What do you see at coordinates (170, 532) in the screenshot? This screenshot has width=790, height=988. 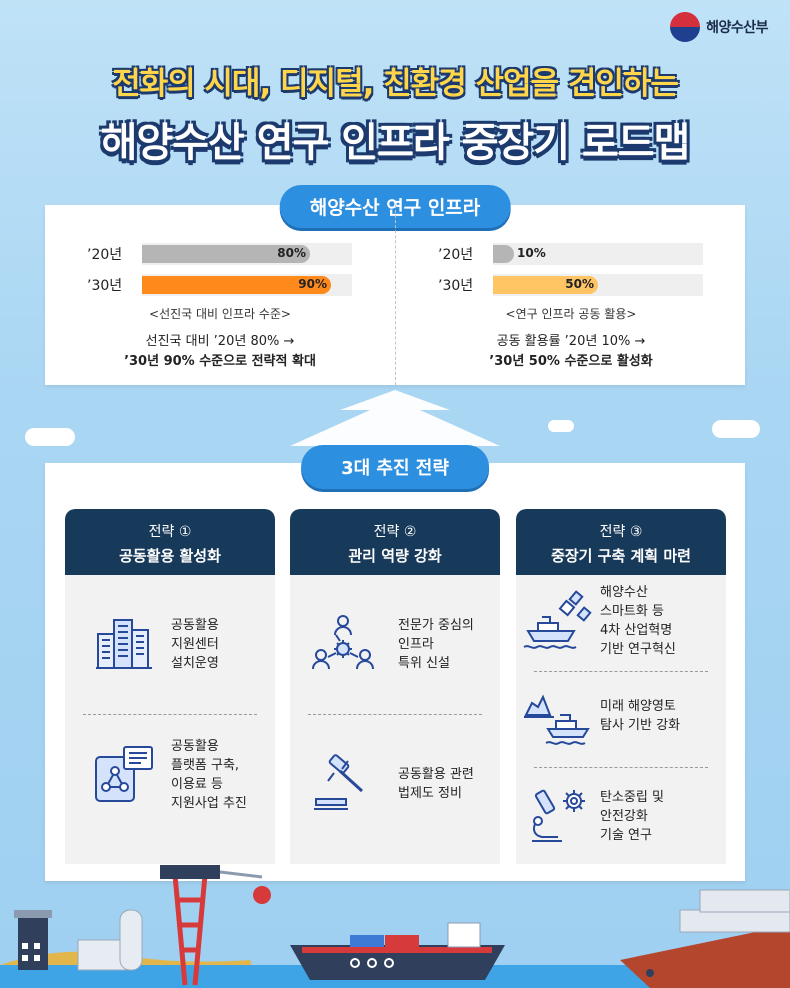 I see `card-number: 전략 ①` at bounding box center [170, 532].